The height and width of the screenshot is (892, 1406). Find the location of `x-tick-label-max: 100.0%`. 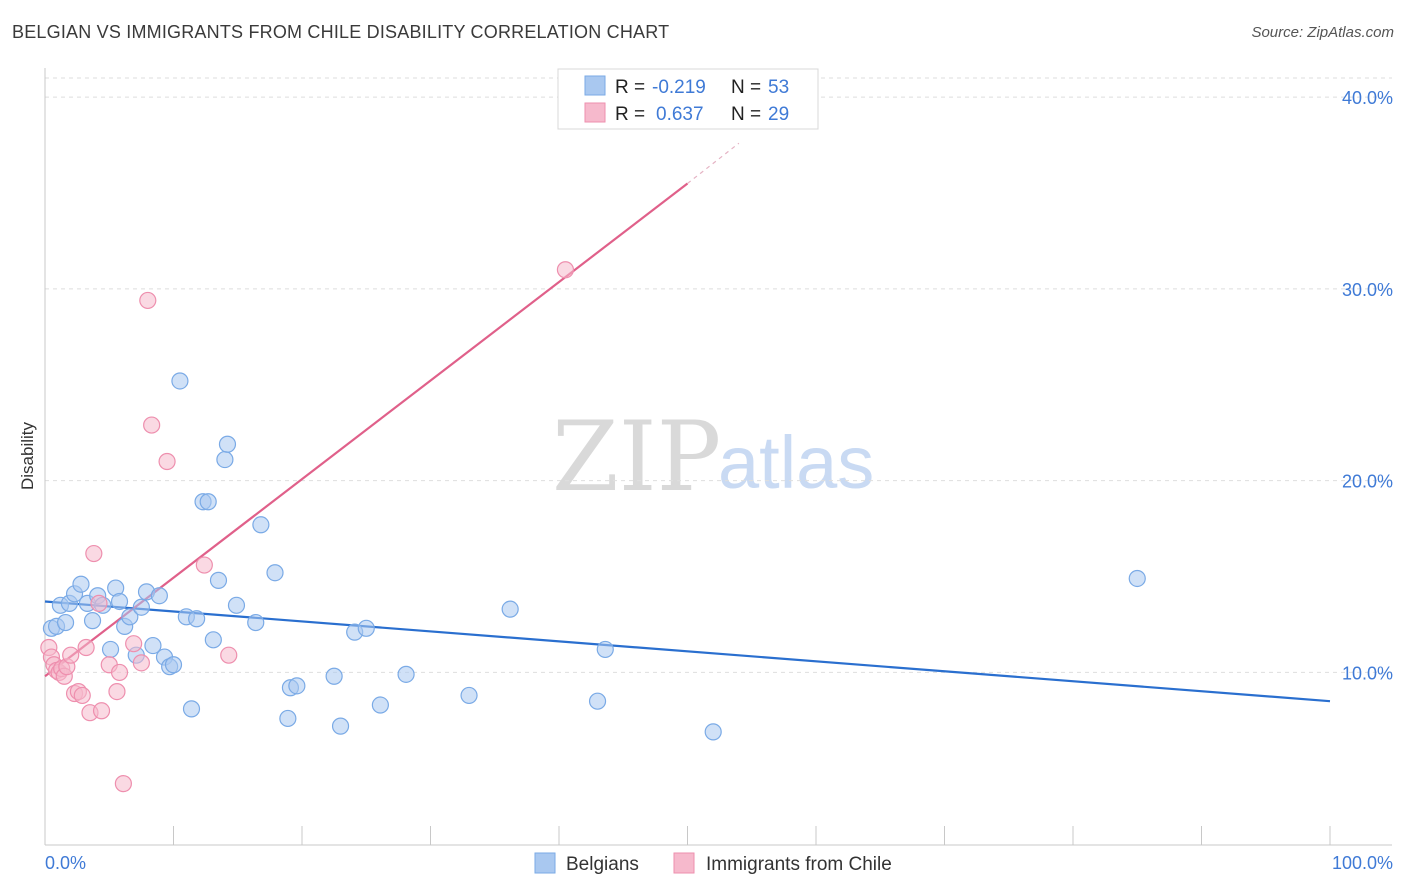

x-tick-label-max: 100.0% is located at coordinates (1362, 863).